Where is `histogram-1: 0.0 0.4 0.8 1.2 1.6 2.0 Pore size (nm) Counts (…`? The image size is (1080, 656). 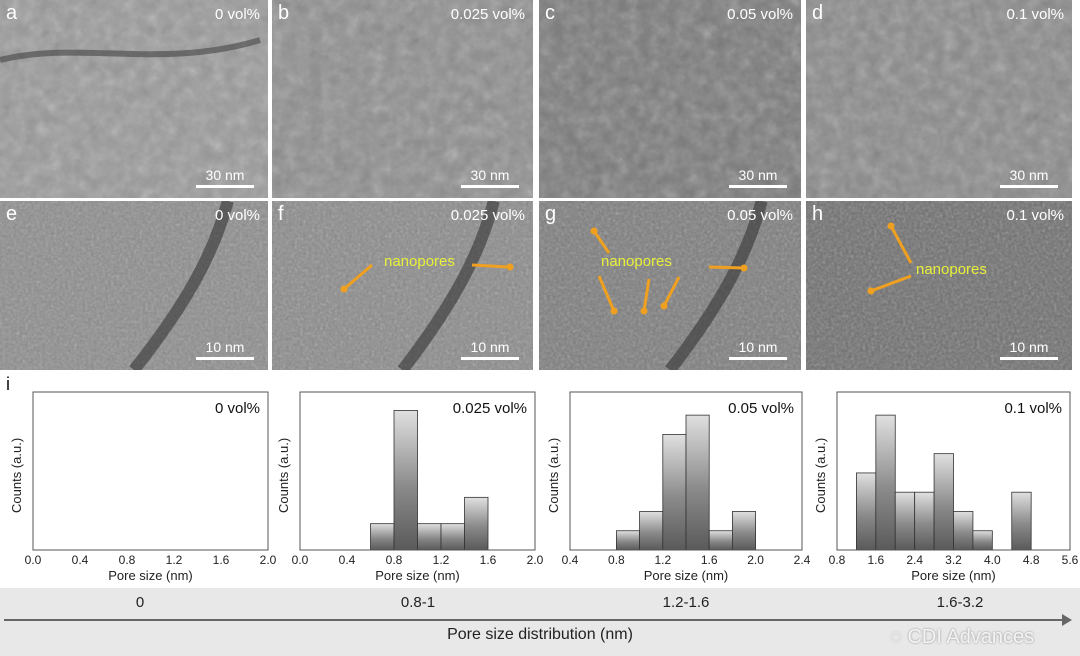
histogram-1: 0.0 0.4 0.8 1.2 1.6 2.0 Pore size (nm) Counts (… is located at coordinates (409, 487).